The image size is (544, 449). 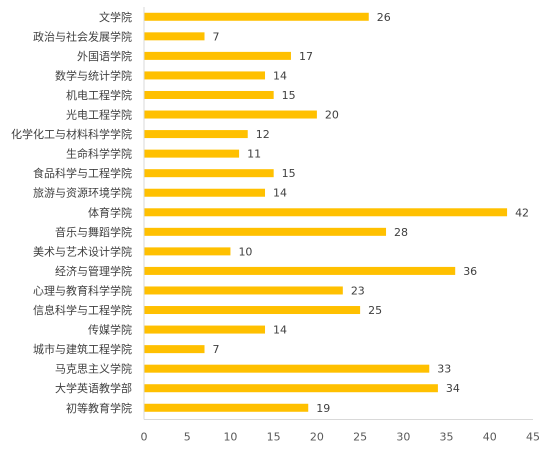 I want to click on category-label: 初等教育学院, so click(x=99, y=408).